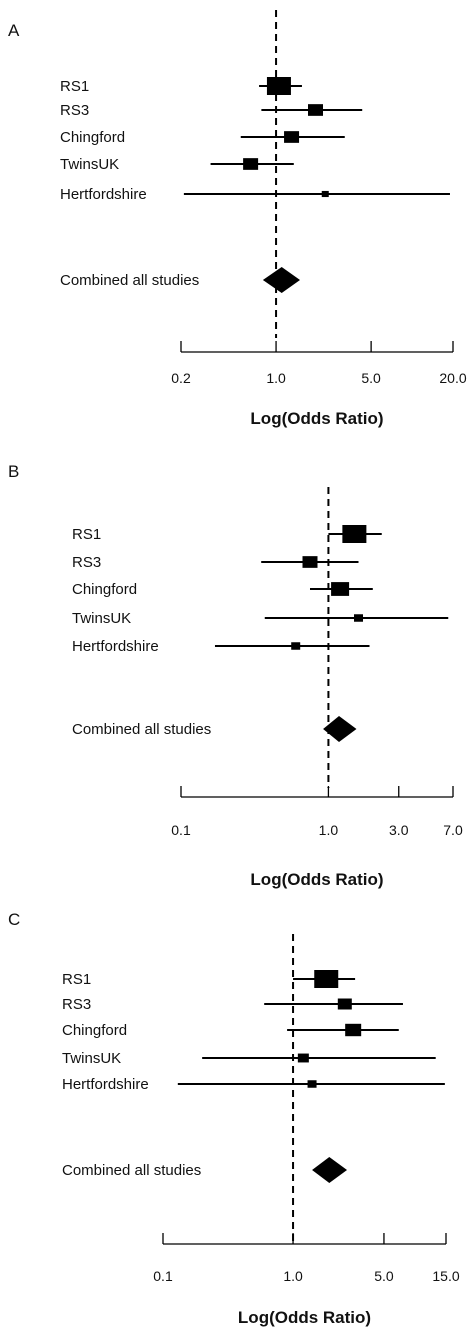 The height and width of the screenshot is (1337, 471). I want to click on panel-letter: C, so click(14, 919).